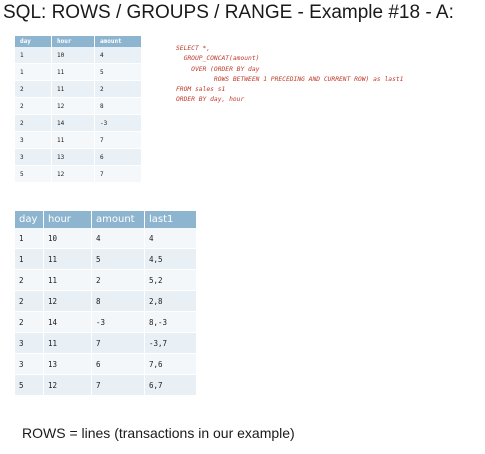 Image resolution: width=485 pixels, height=454 pixels. I want to click on sql-line: ORDER BY day, hour, so click(210, 100).